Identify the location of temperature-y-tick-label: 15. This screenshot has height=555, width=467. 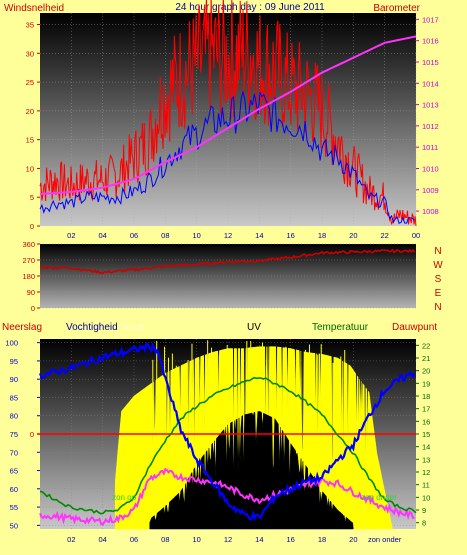
(426, 434).